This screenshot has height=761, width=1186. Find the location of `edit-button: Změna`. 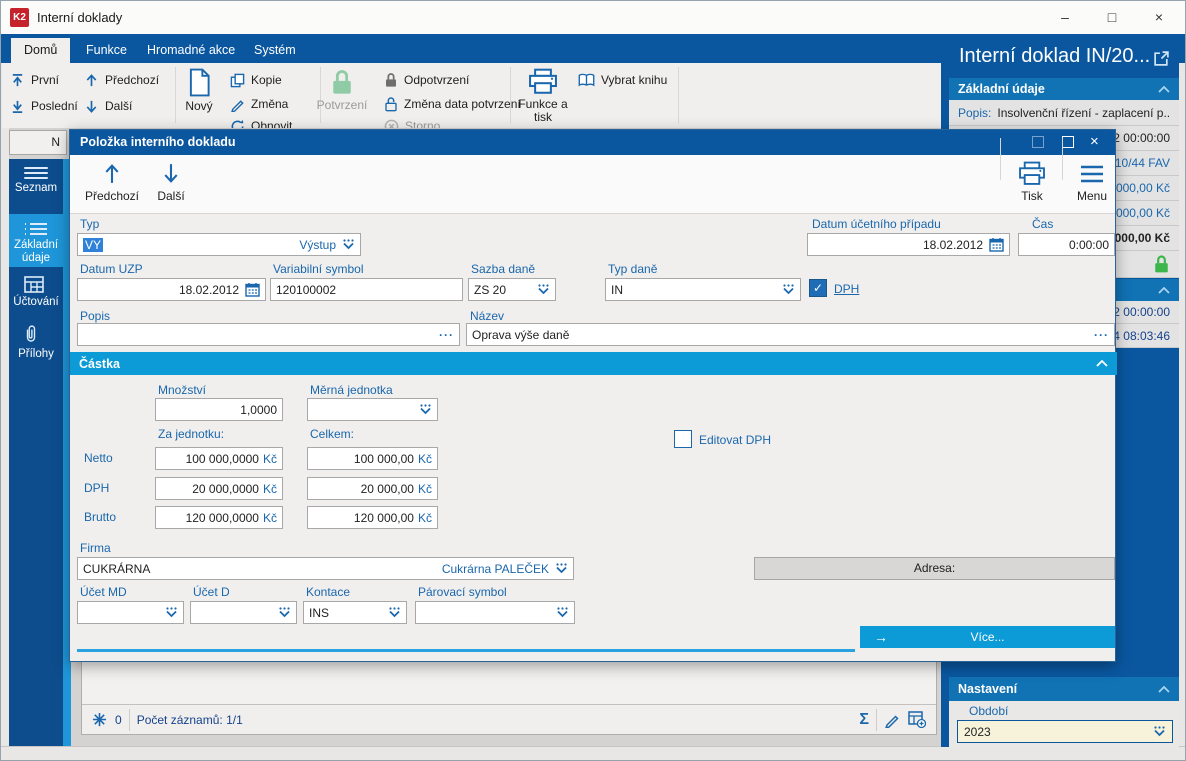

edit-button: Změna is located at coordinates (259, 104).